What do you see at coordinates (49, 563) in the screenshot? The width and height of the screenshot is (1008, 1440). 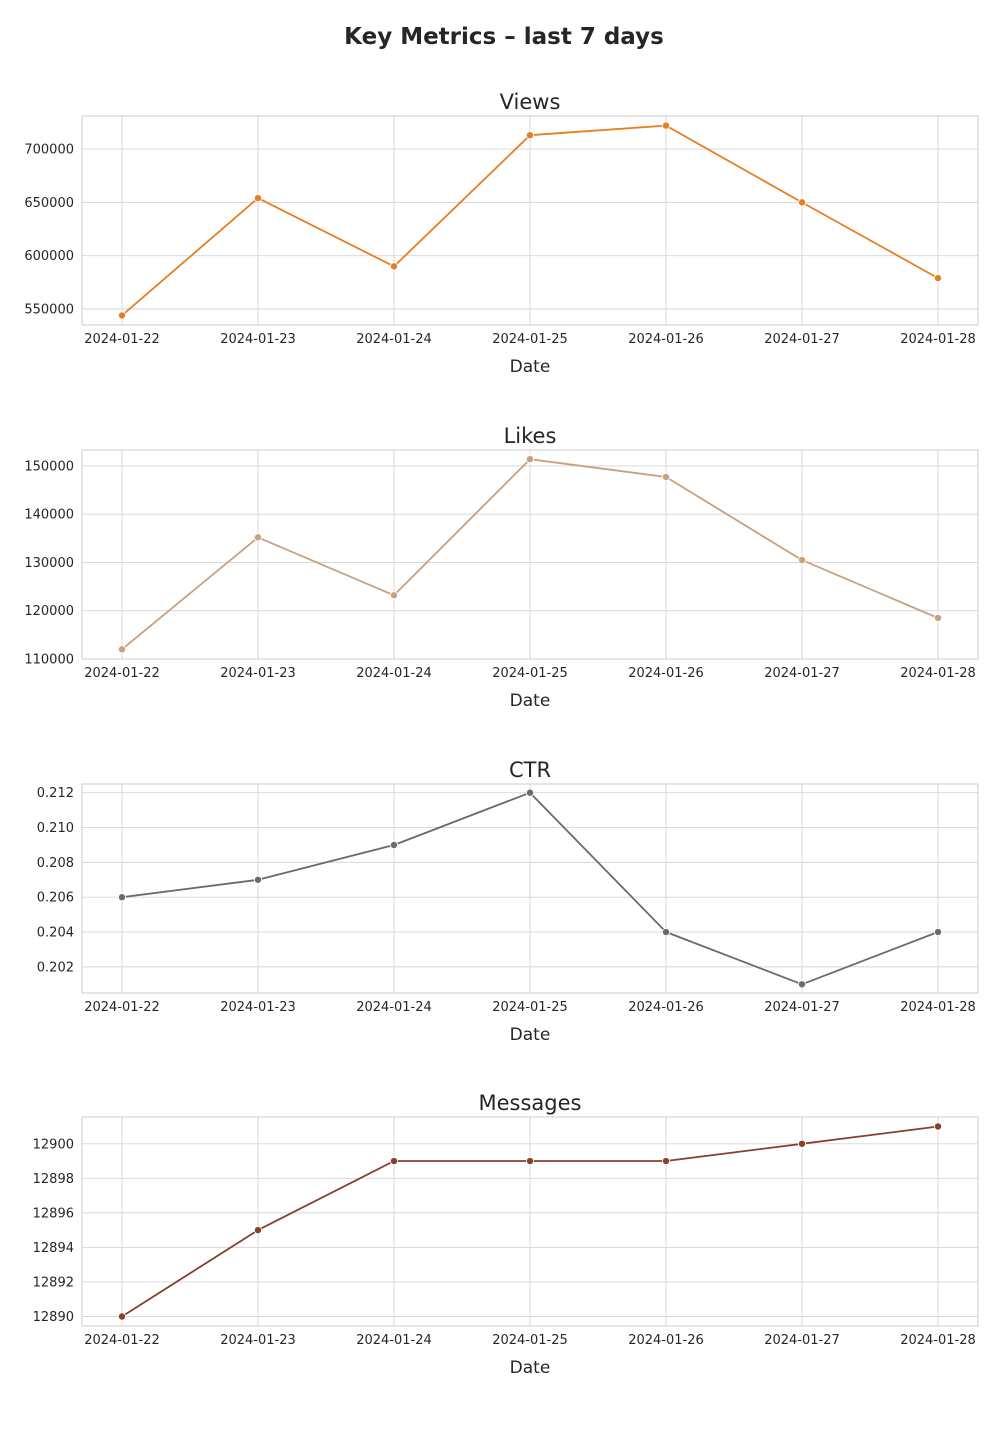 I see `y-tick-label: 130000` at bounding box center [49, 563].